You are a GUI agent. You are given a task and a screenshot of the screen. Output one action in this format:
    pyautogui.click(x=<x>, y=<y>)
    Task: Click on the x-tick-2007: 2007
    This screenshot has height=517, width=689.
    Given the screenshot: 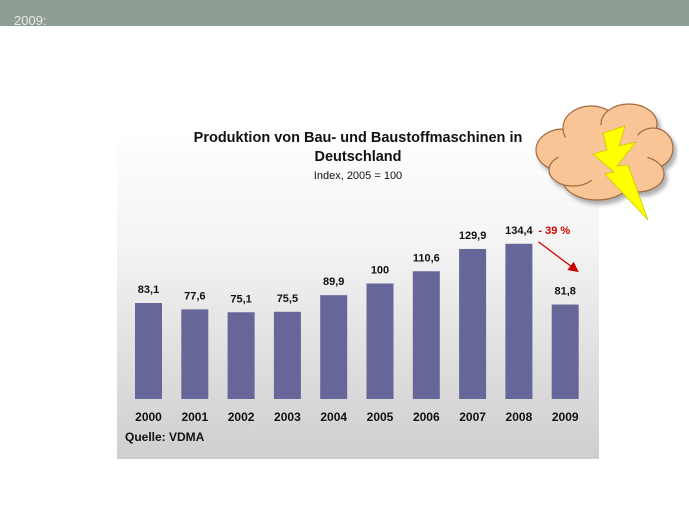 What is the action you would take?
    pyautogui.click(x=472, y=417)
    